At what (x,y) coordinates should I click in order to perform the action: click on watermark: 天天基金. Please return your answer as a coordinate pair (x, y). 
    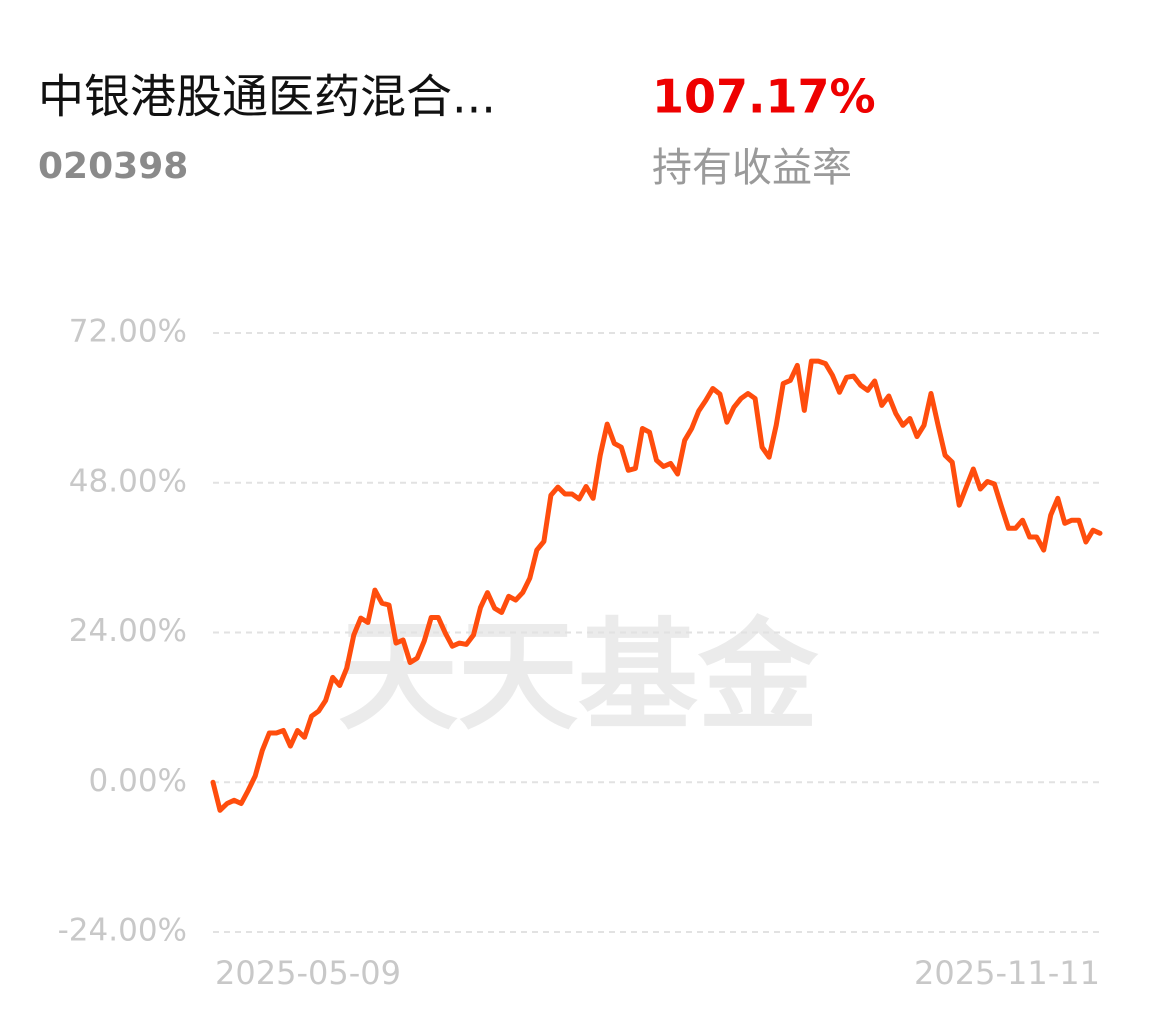
    Looking at the image, I should click on (578, 677).